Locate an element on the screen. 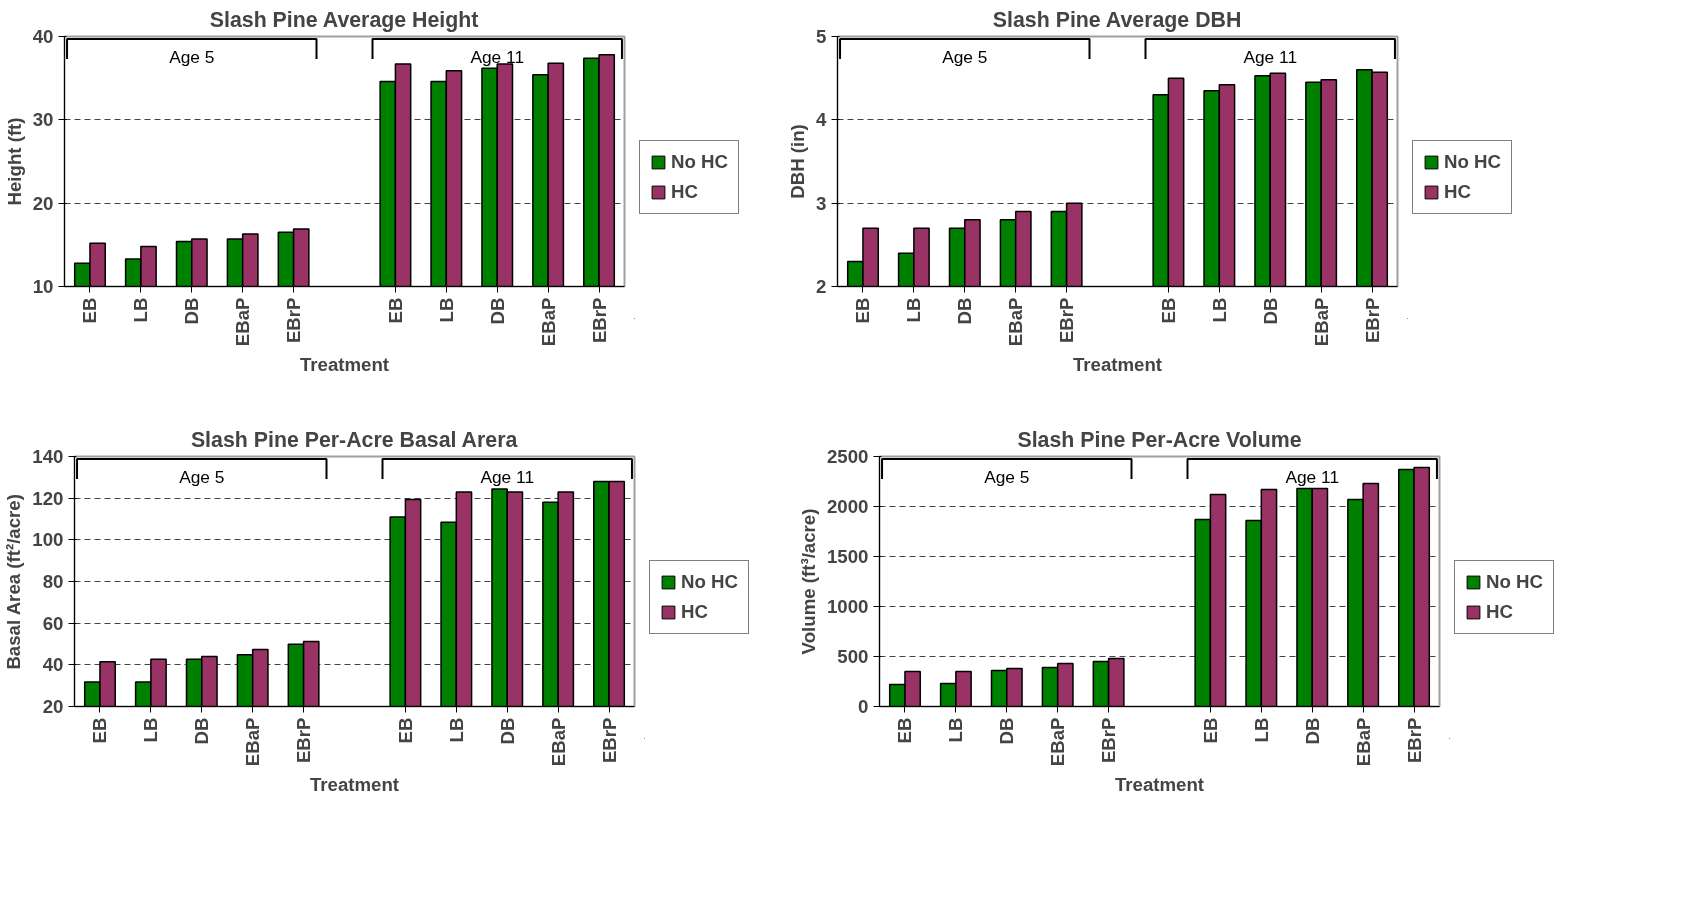  chart-title: Slash Pine Per-Acre Basal Arera is located at coordinates (354, 439).